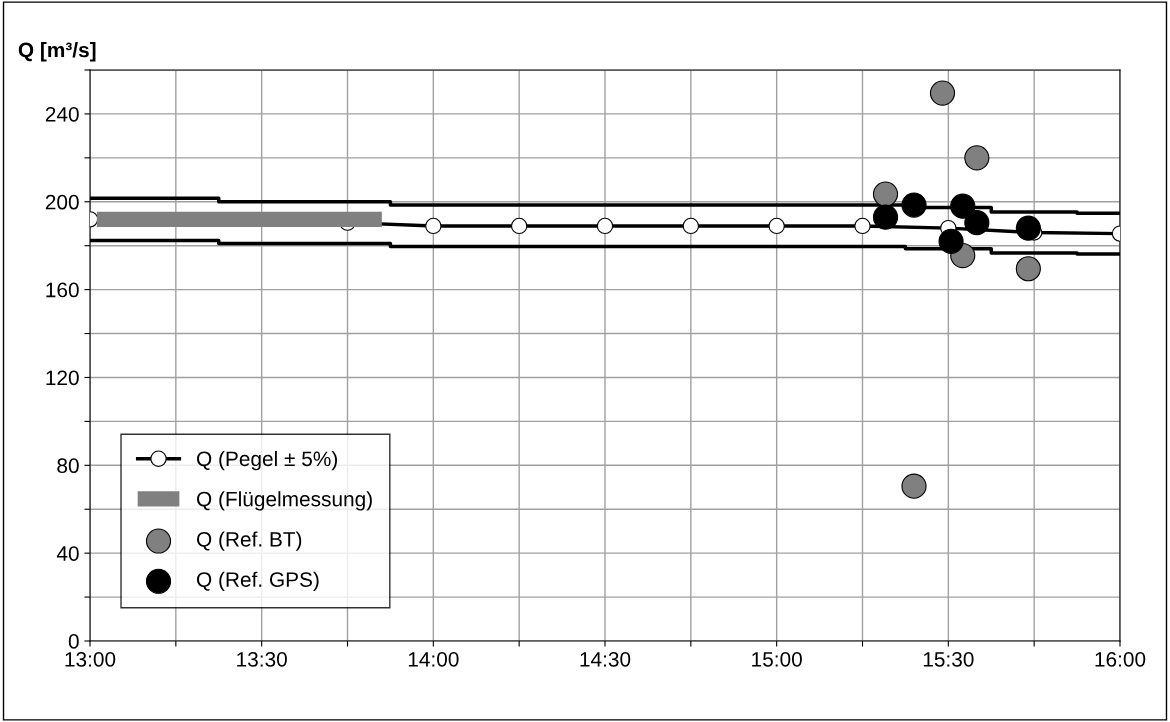  Describe the element at coordinates (68, 466) in the screenshot. I see `y-tick-label: 80` at that location.